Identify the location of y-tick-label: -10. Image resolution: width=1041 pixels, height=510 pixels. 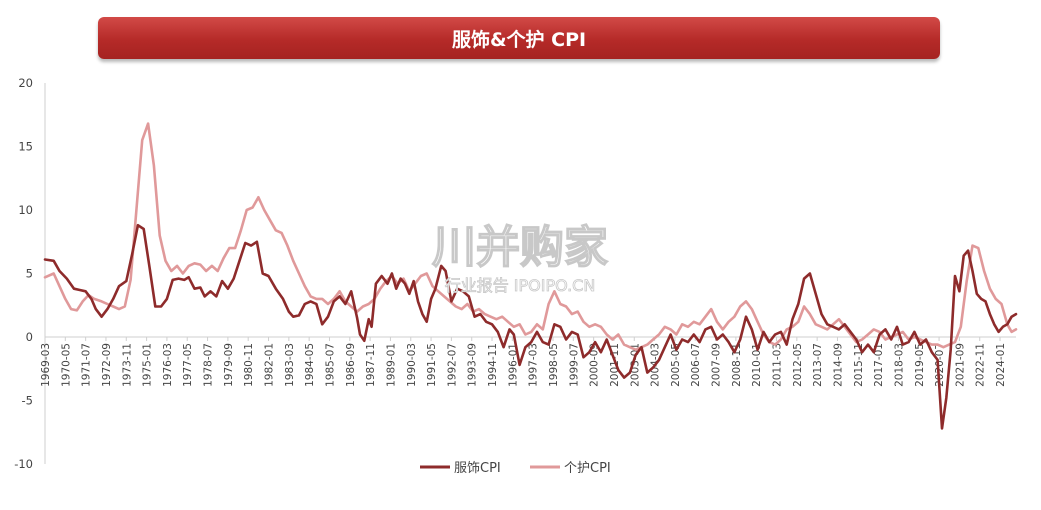
(23, 464).